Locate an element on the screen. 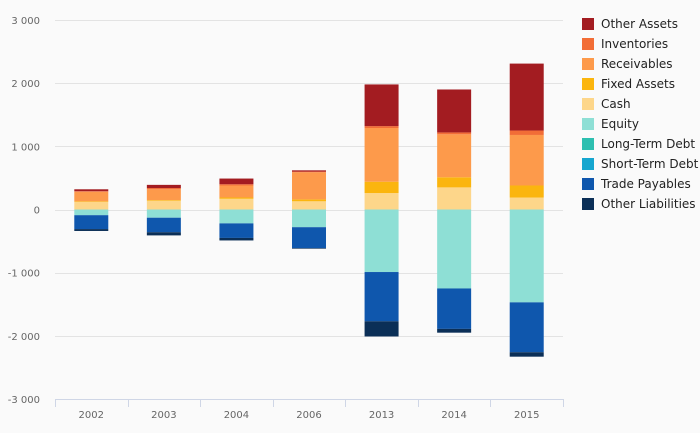  legend-item: Other Assets is located at coordinates (640, 24).